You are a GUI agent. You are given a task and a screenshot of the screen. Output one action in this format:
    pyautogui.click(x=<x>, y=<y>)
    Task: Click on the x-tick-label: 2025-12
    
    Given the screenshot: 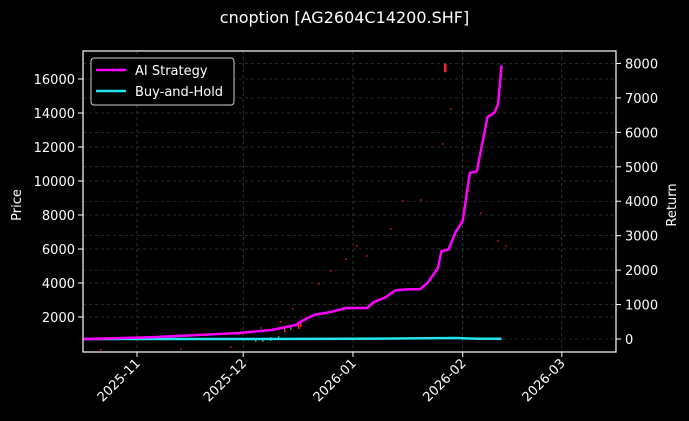 What is the action you would take?
    pyautogui.click(x=225, y=380)
    